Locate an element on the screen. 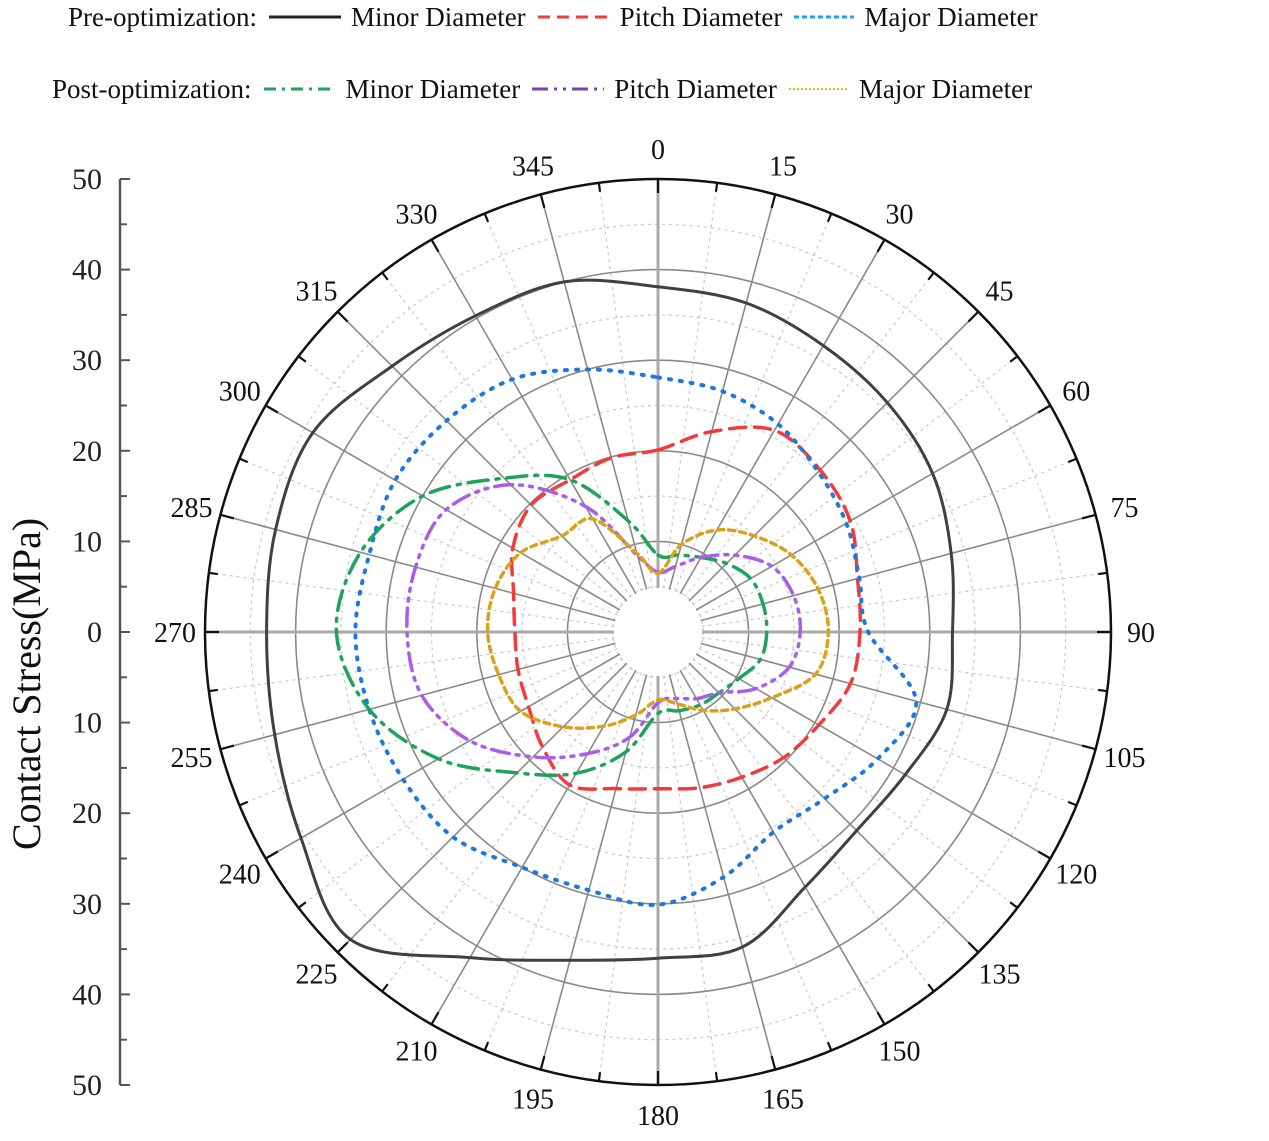  angle-label: 45 is located at coordinates (1000, 291).